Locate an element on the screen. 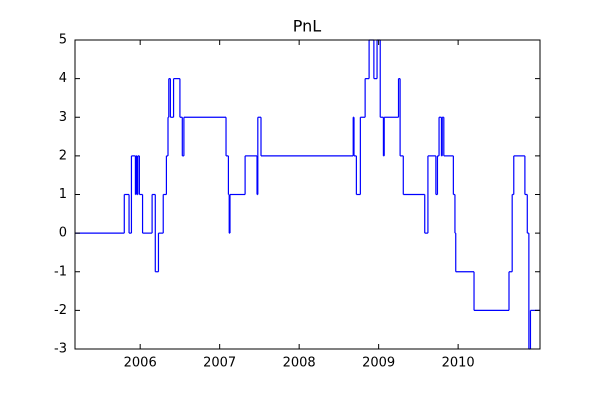  x-tick-label: 2010 is located at coordinates (458, 363).